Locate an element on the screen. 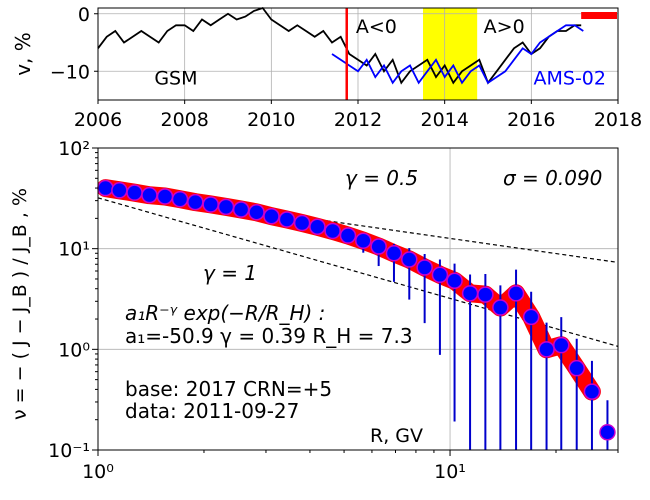 Image resolution: width=650 pixels, height=500 pixels. annotation-gamma-half: γ = 0.5 is located at coordinates (381, 178).